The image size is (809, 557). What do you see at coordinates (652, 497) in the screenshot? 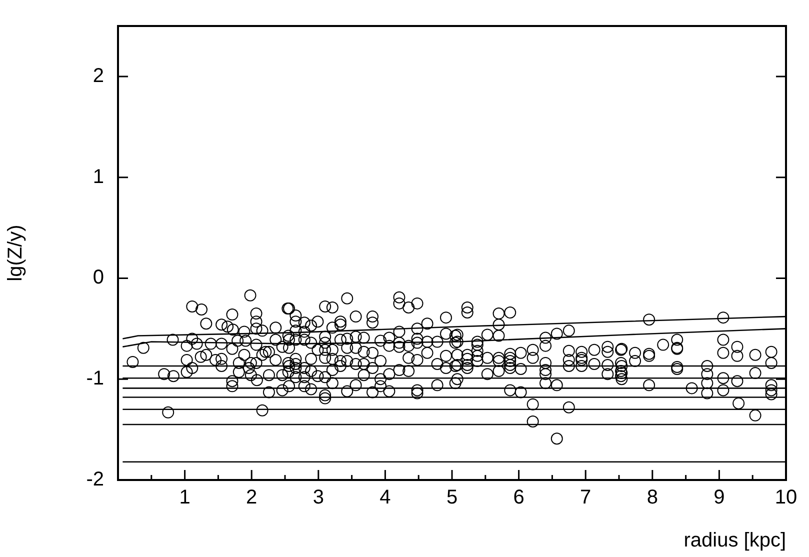
I see `x-tick-label: 8` at bounding box center [652, 497].